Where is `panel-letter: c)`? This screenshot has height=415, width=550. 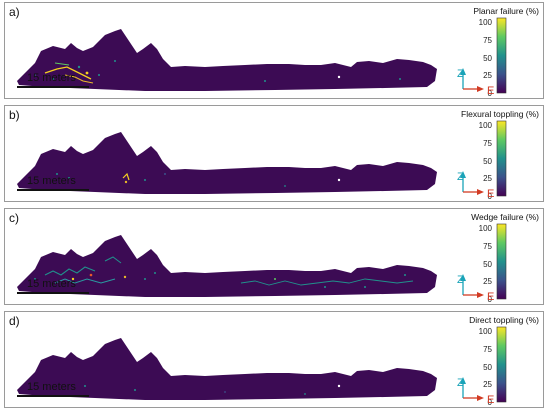
panel-letter: c) is located at coordinates (14, 218).